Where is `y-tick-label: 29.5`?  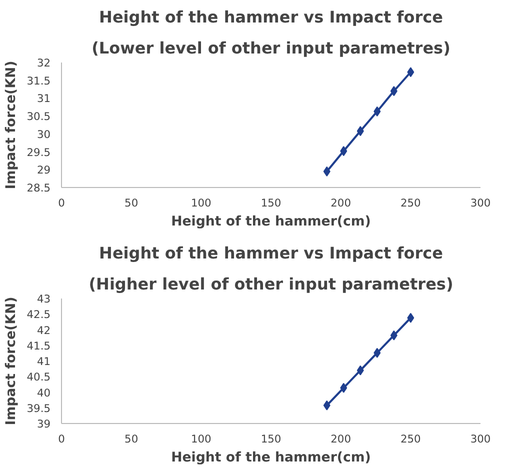 y-tick-label: 29.5 is located at coordinates (38, 152).